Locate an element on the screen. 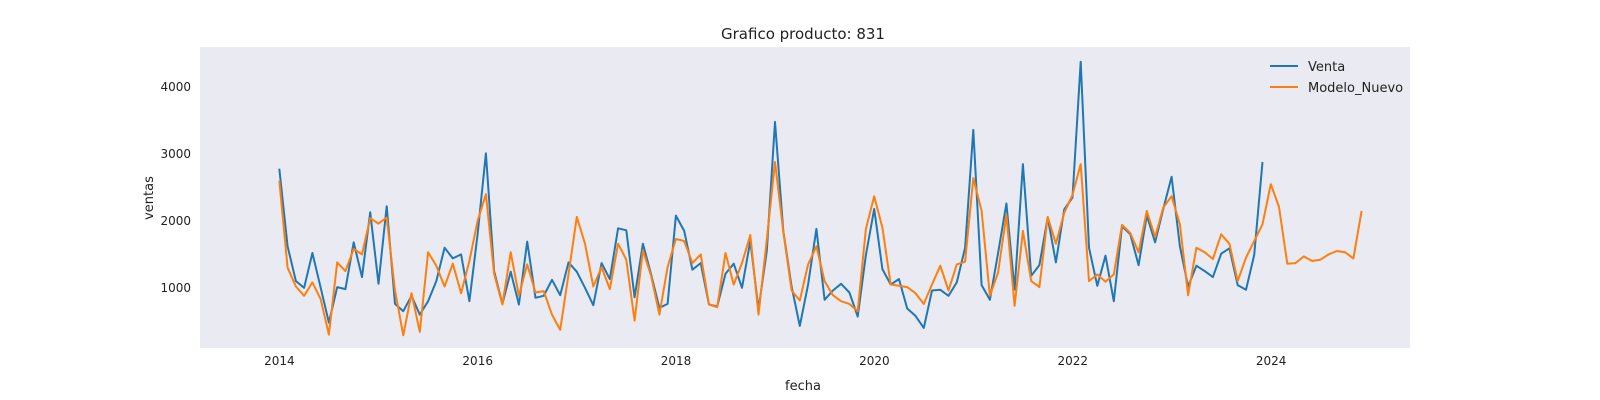  legend: Venta Modelo_Nuevo is located at coordinates (1336, 78).